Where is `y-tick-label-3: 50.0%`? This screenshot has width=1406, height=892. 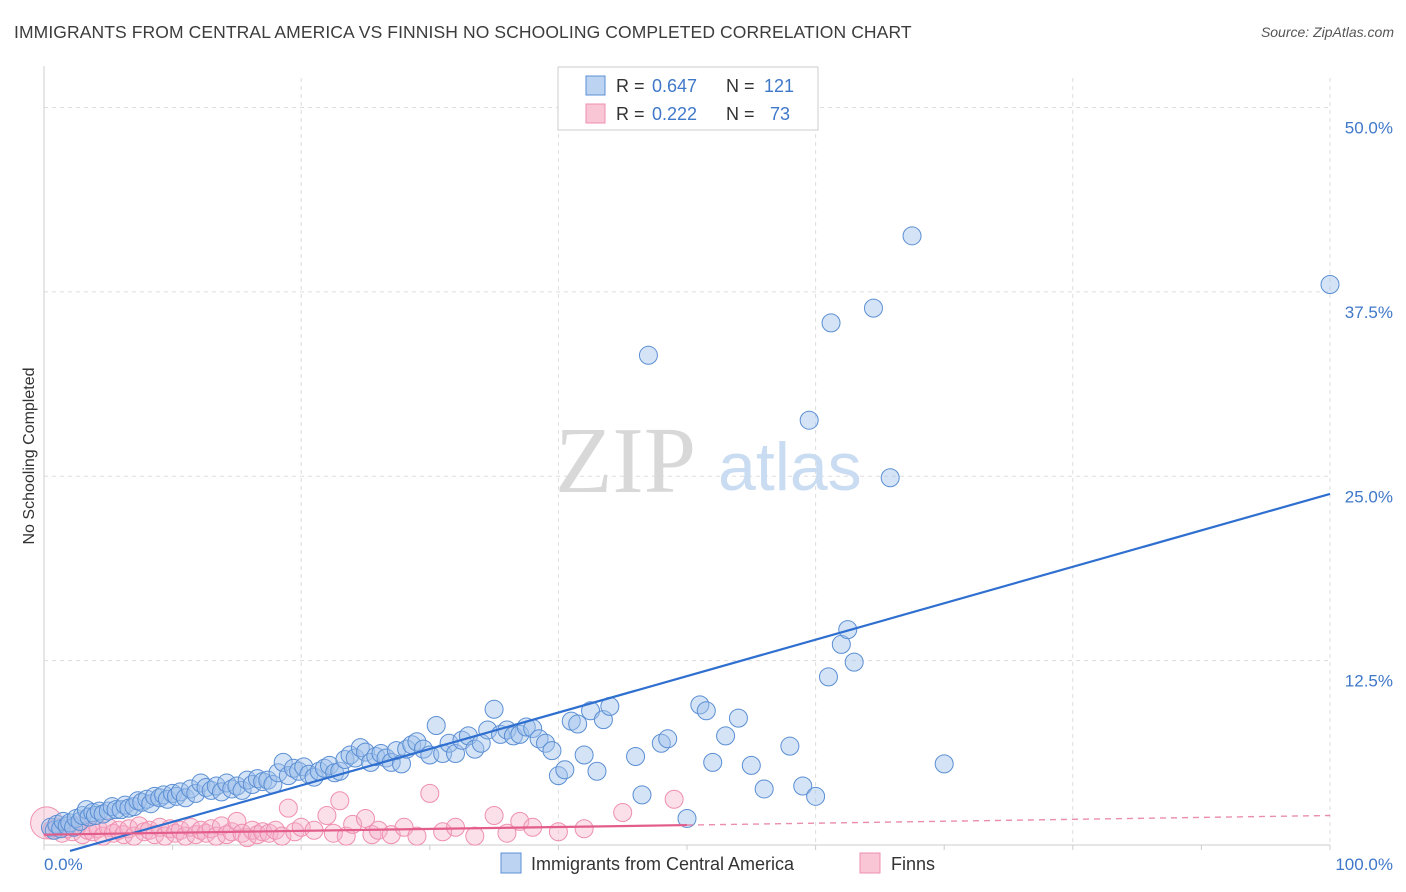
y-tick-label-3: 50.0% is located at coordinates (1369, 128).